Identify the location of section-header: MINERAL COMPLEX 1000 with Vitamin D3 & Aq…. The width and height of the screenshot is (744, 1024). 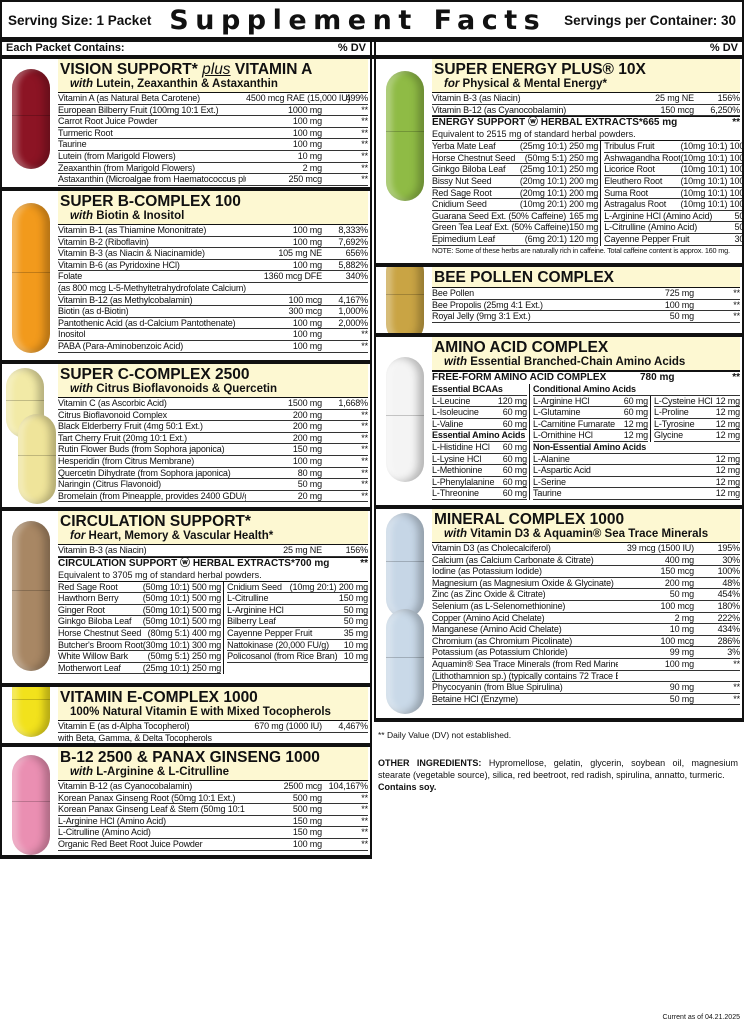
(586, 526).